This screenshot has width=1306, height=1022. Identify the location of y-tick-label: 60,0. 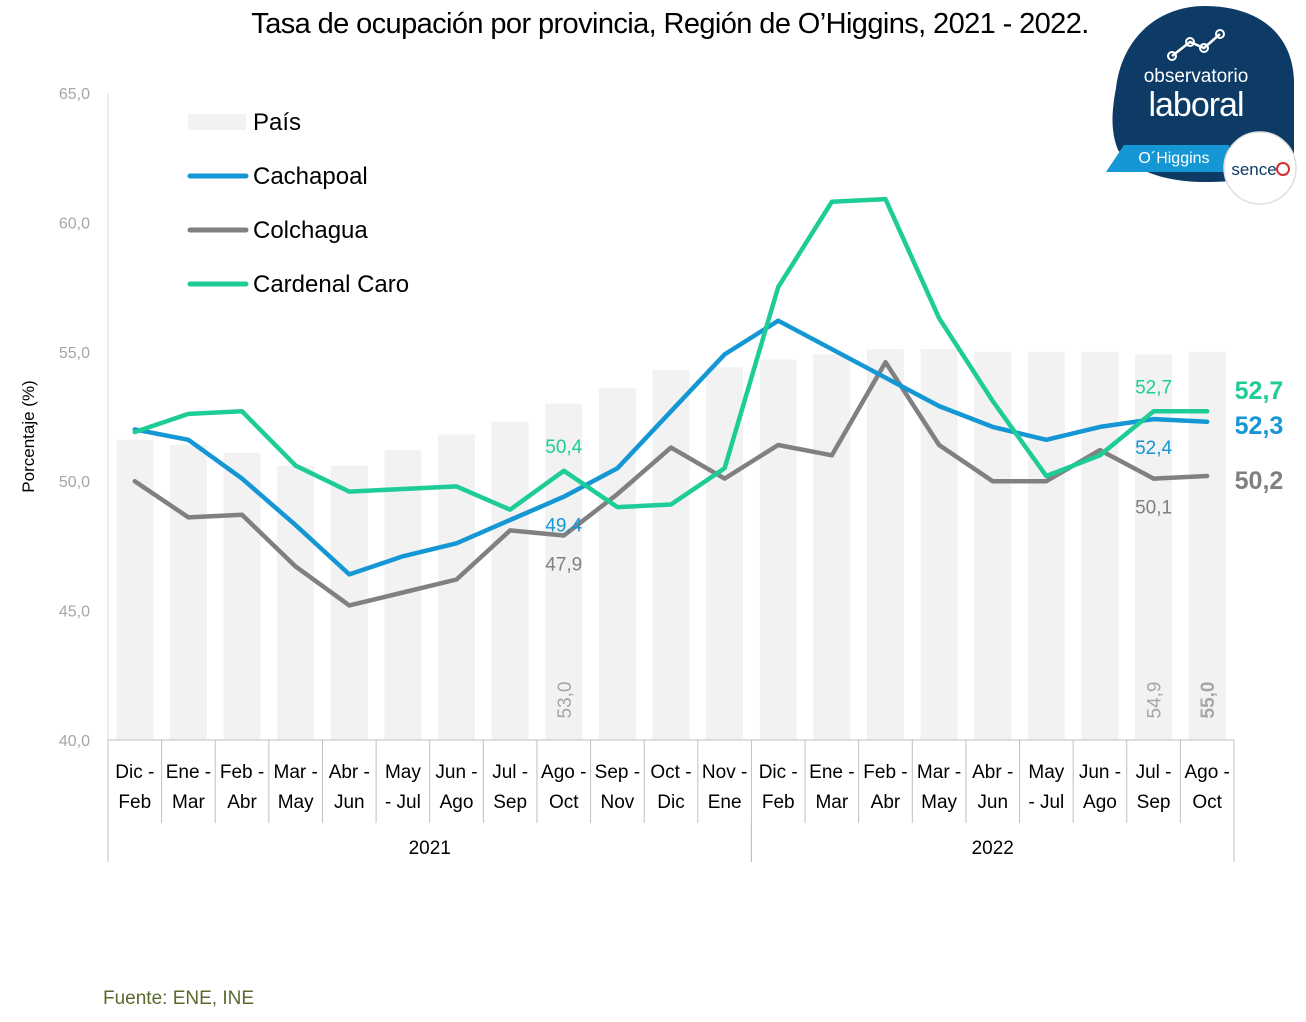
(74, 223).